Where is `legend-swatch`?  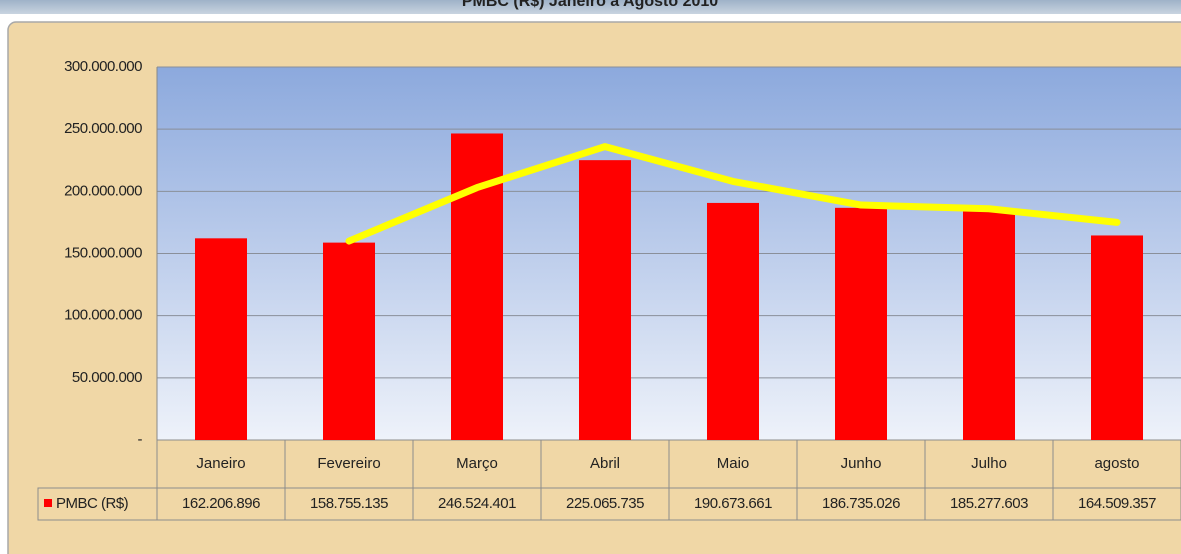
legend-swatch is located at coordinates (48, 503).